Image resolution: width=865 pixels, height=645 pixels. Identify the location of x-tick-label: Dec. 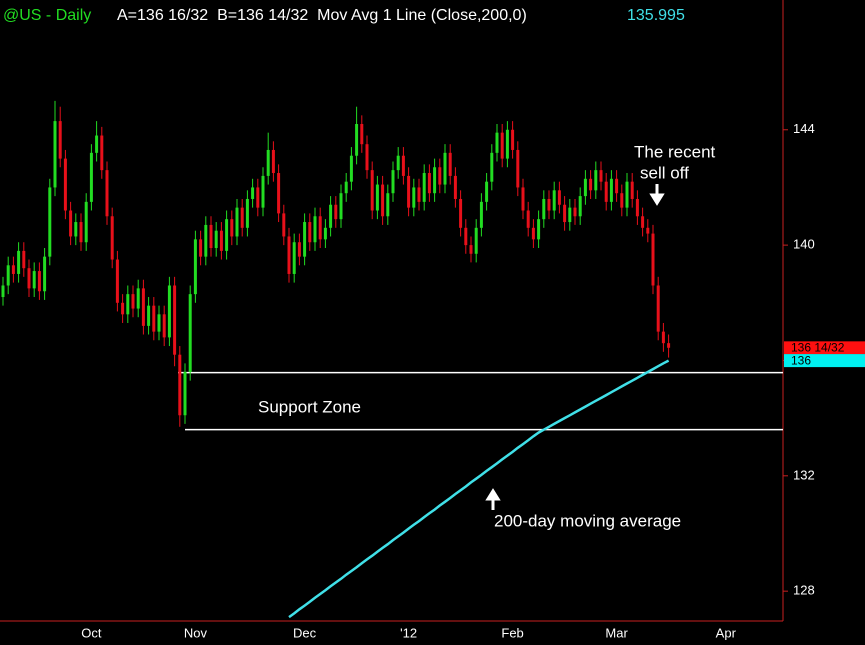
(305, 632).